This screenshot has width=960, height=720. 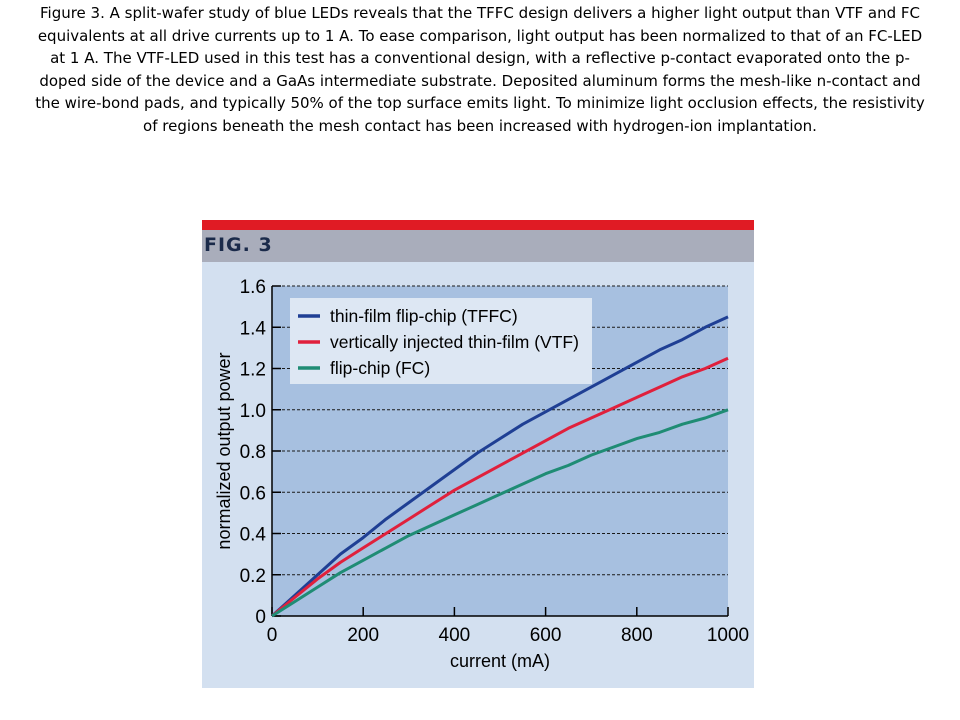 What do you see at coordinates (253, 287) in the screenshot?
I see `y-tick-label: 1.6` at bounding box center [253, 287].